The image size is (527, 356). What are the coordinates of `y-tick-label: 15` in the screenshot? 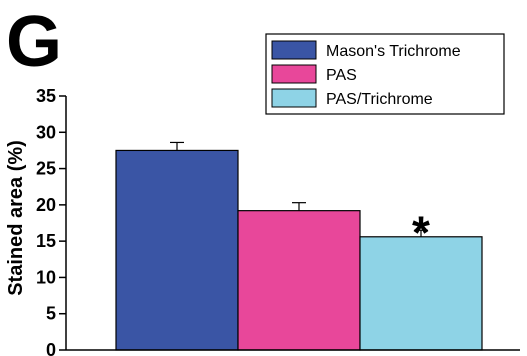 It's located at (46, 241).